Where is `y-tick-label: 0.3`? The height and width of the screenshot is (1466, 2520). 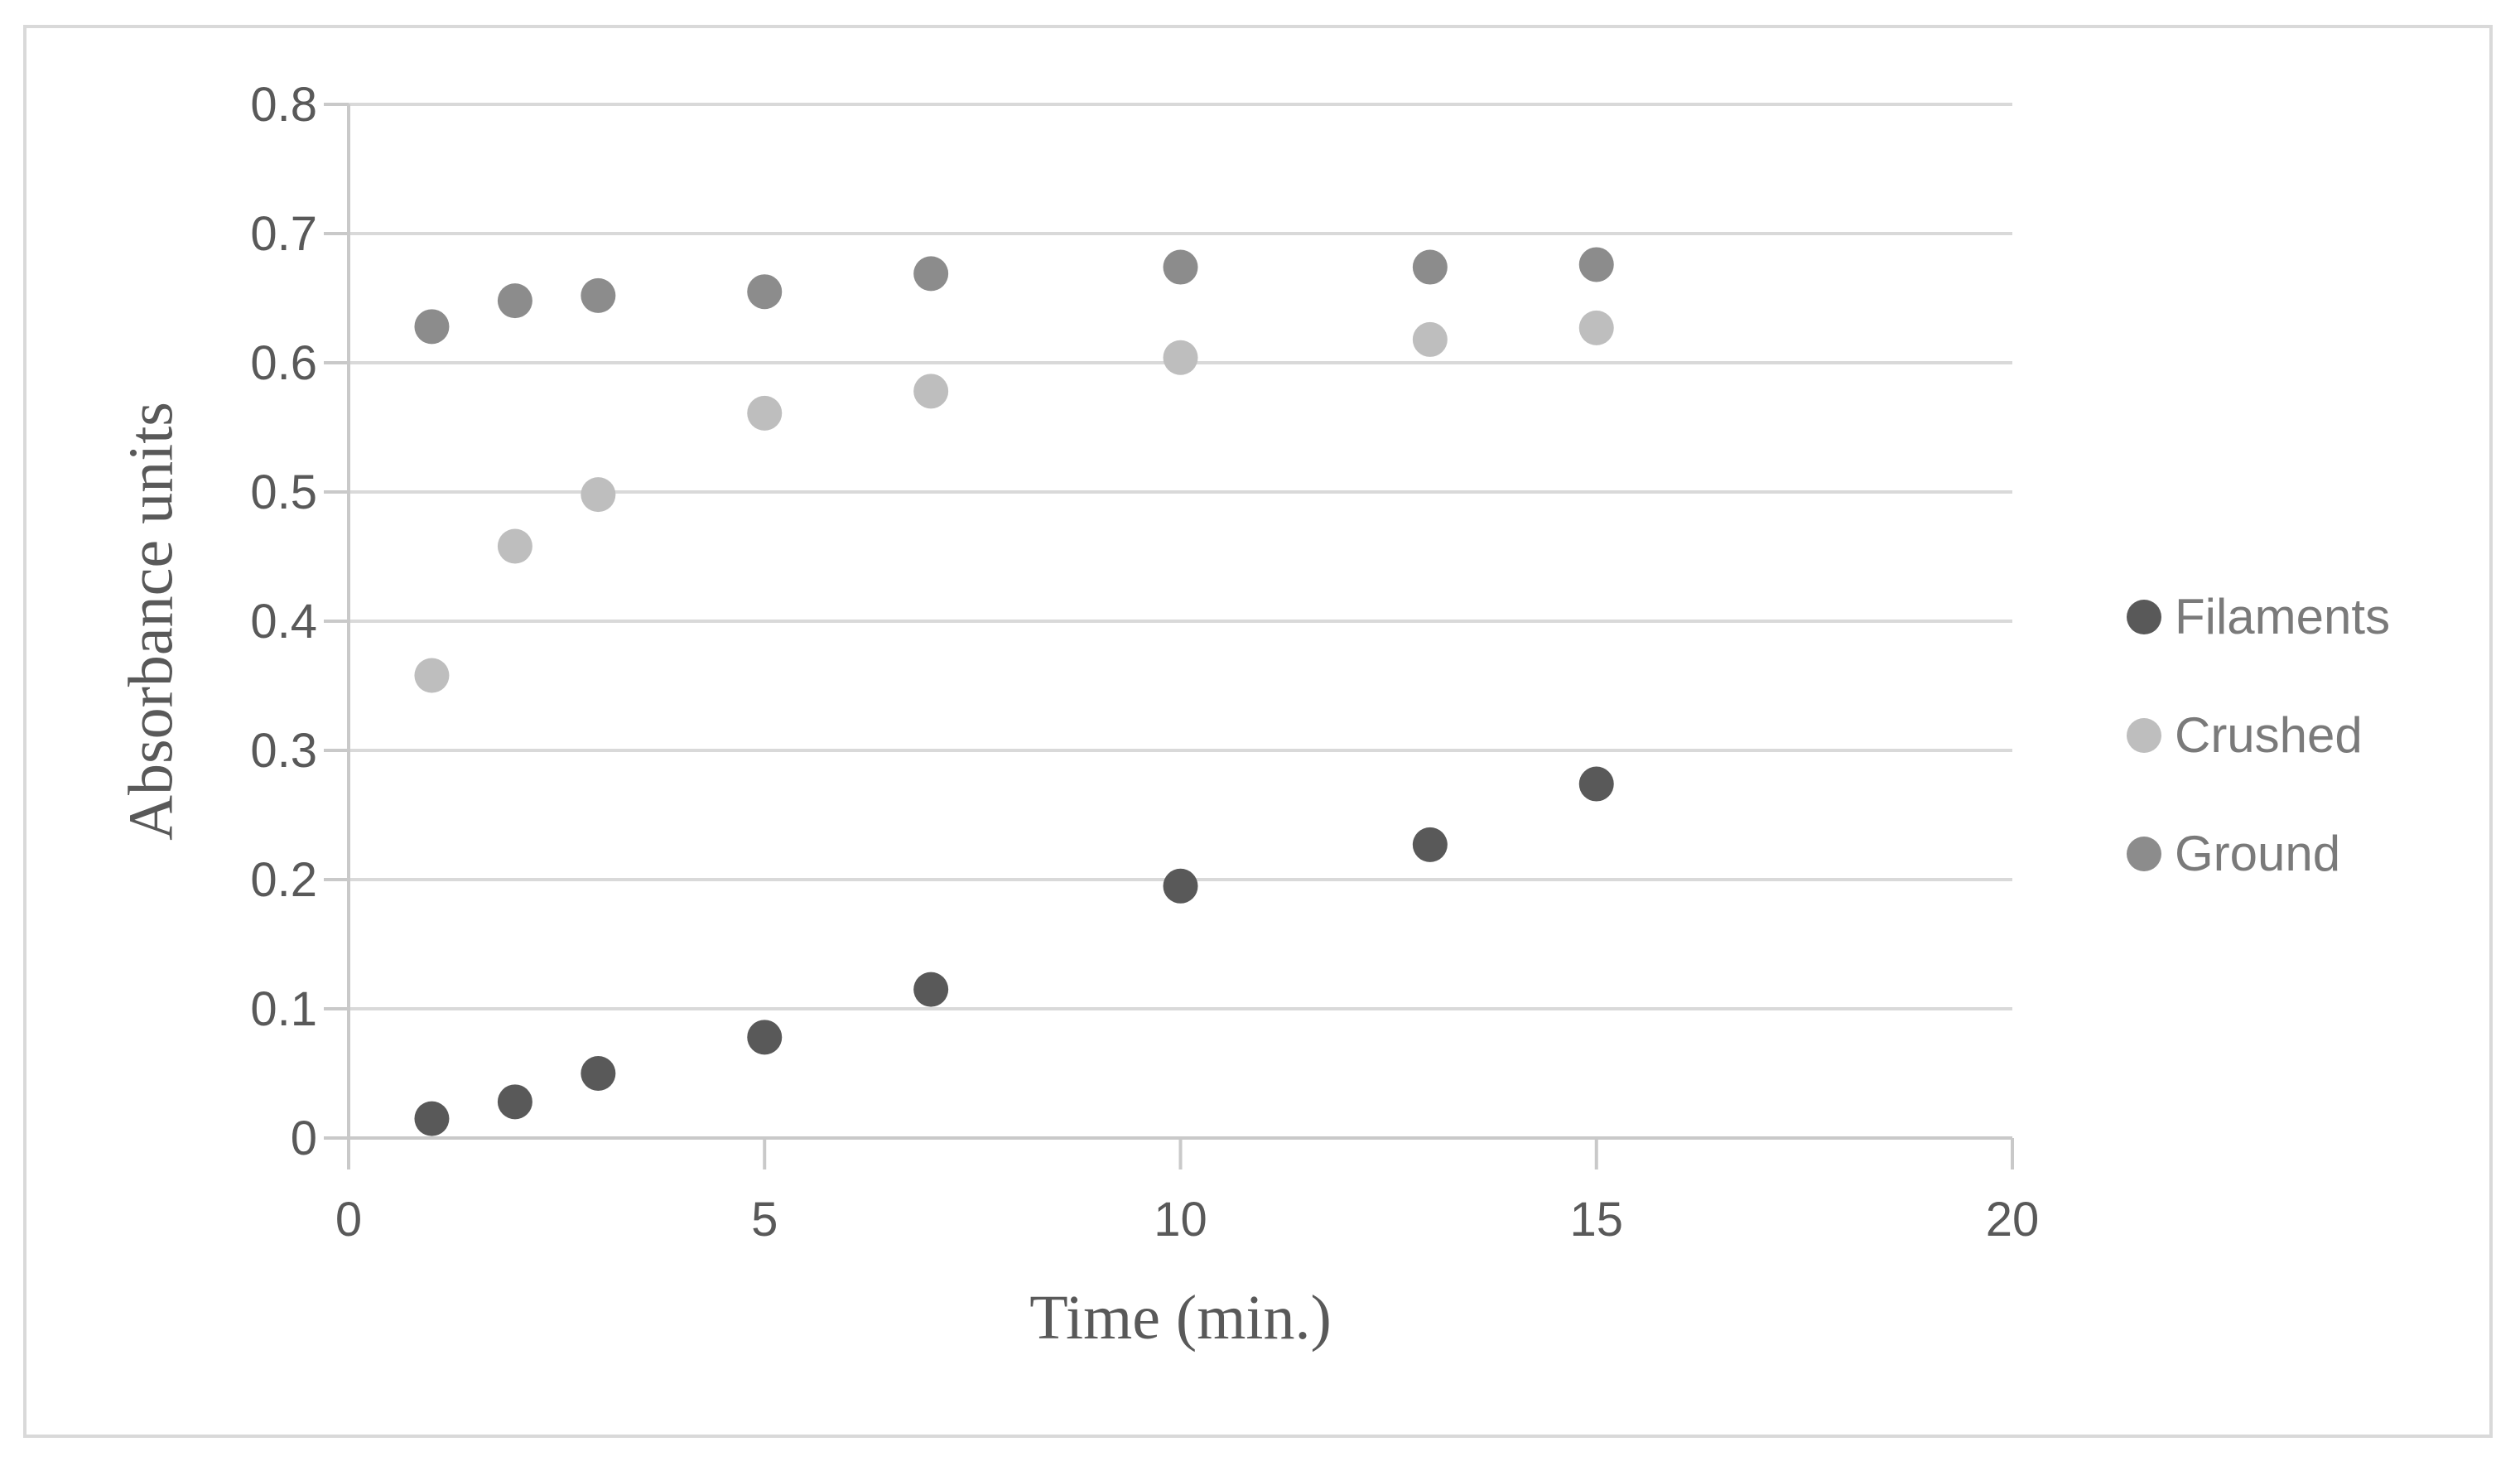
y-tick-label: 0.3 is located at coordinates (283, 751).